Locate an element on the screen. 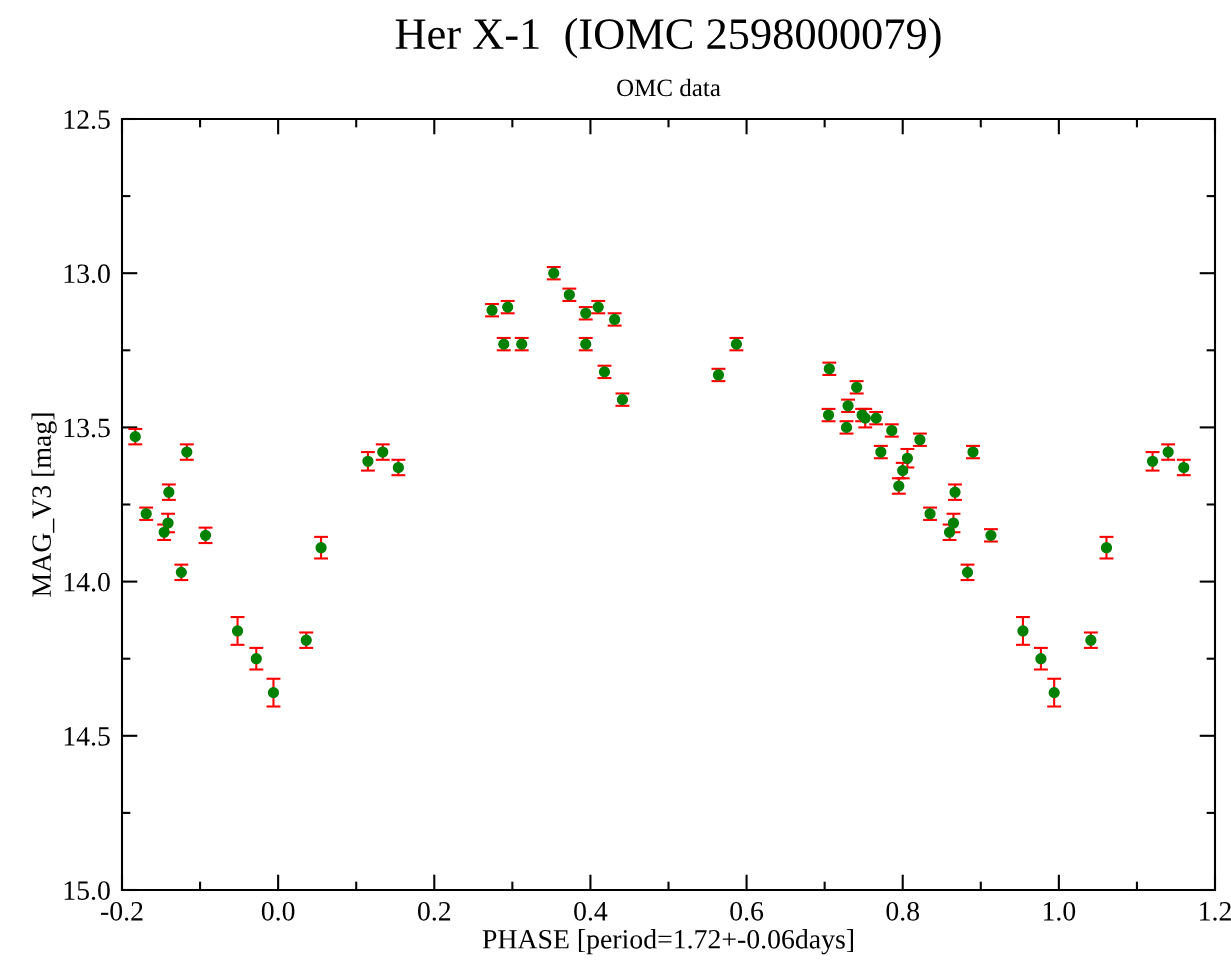 The image size is (1231, 965). x-tick-label: 0.8 is located at coordinates (903, 911).